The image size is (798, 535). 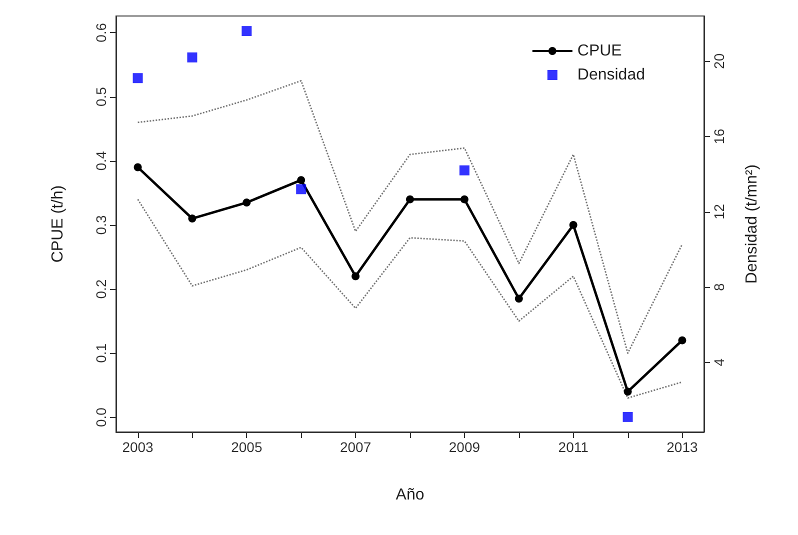 I want to click on y2-tick-label: 8, so click(x=719, y=286).